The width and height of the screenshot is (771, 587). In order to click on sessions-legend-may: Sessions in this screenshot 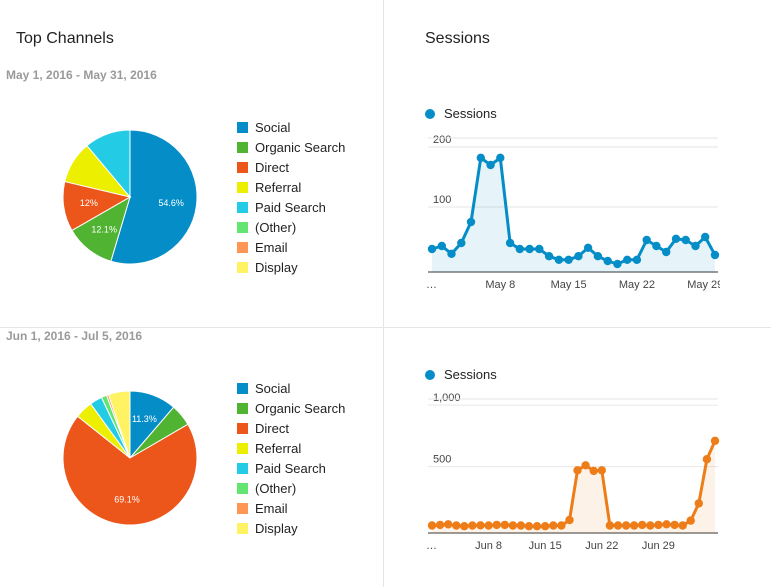, I will do `click(461, 113)`.